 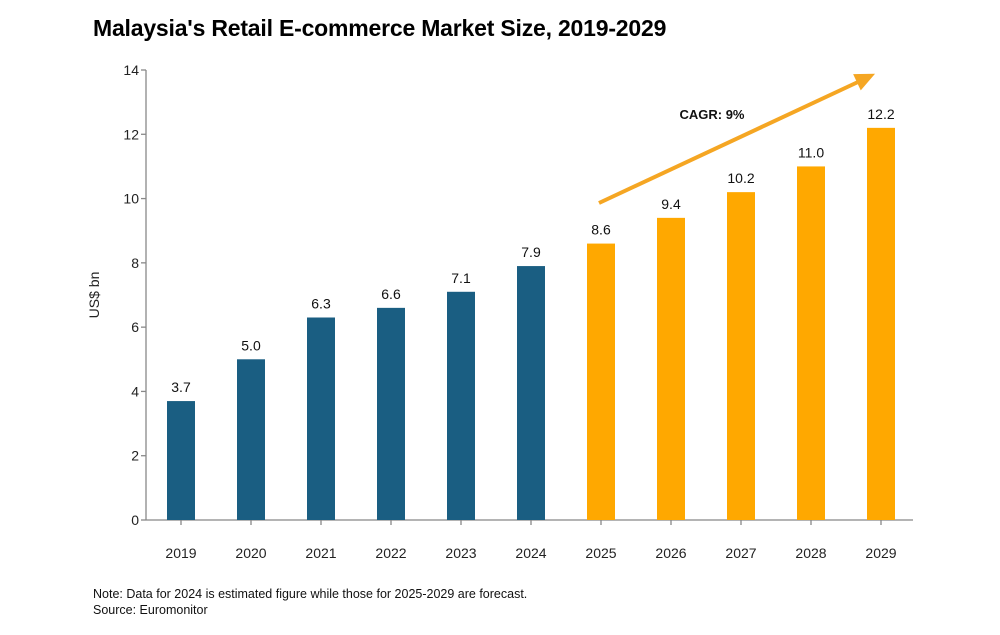 I want to click on cagr-arrow-line, so click(x=728, y=142).